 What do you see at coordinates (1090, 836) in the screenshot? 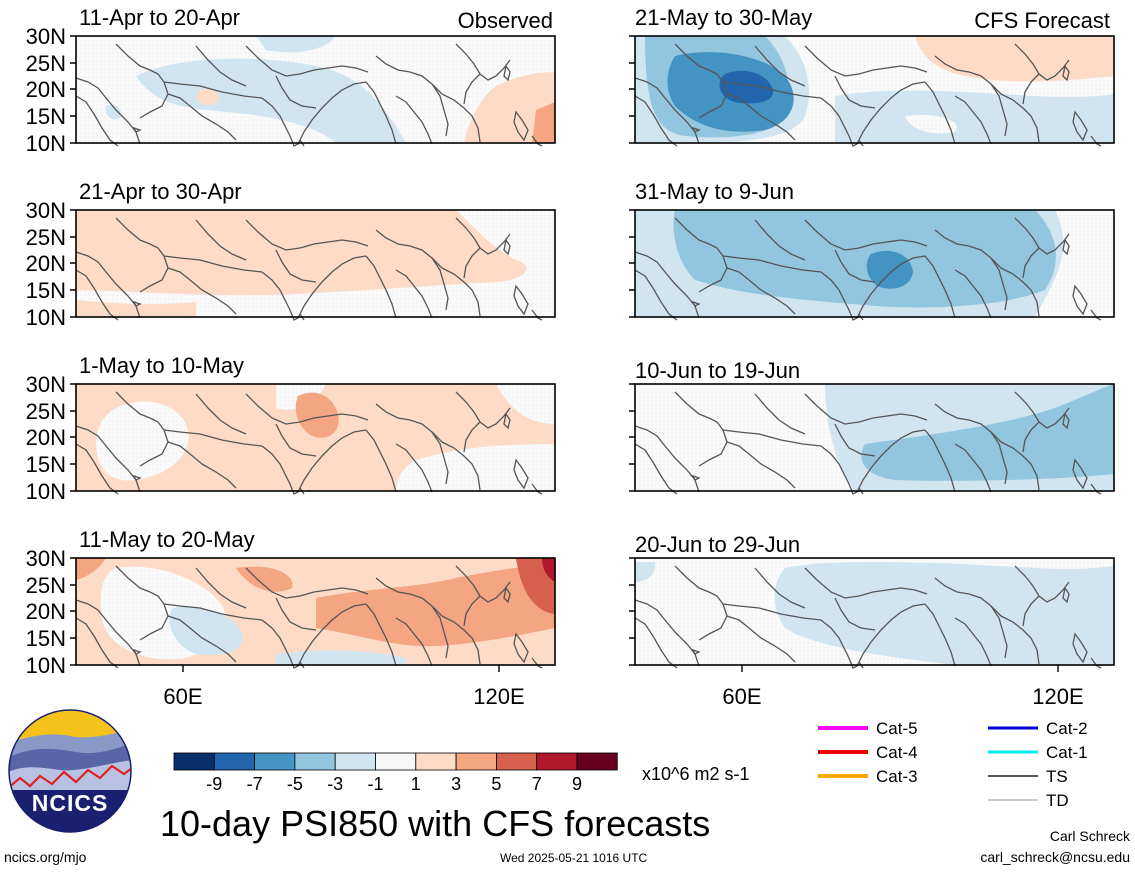
I see `author-name: Carl Schreck` at bounding box center [1090, 836].